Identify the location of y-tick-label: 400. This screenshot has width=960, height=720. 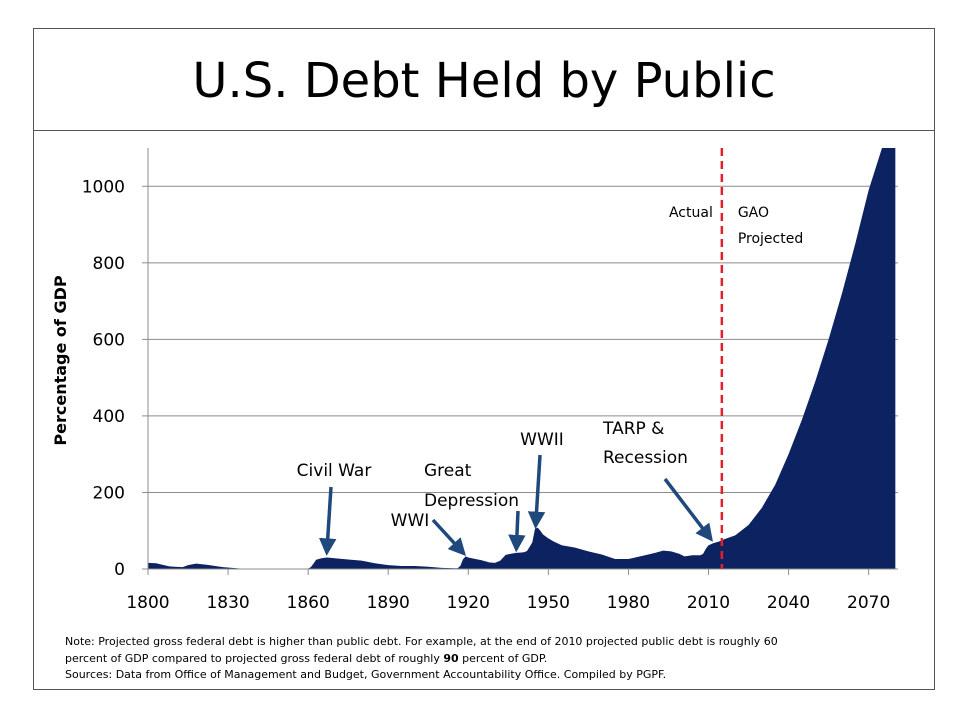
(109, 417).